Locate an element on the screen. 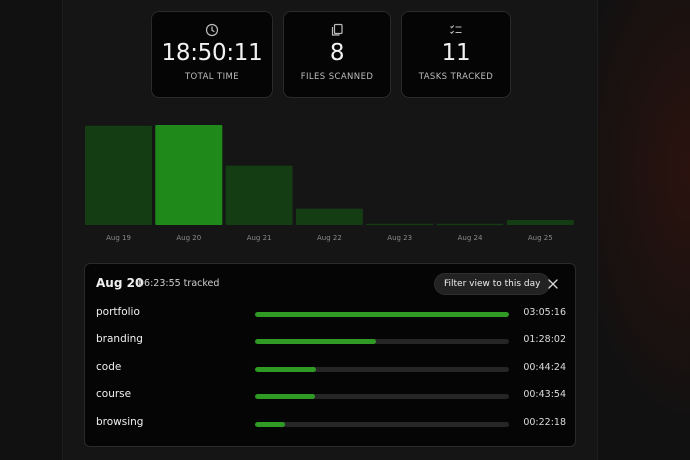 This screenshot has height=460, width=690. project-time: 00:22:18 is located at coordinates (544, 422).